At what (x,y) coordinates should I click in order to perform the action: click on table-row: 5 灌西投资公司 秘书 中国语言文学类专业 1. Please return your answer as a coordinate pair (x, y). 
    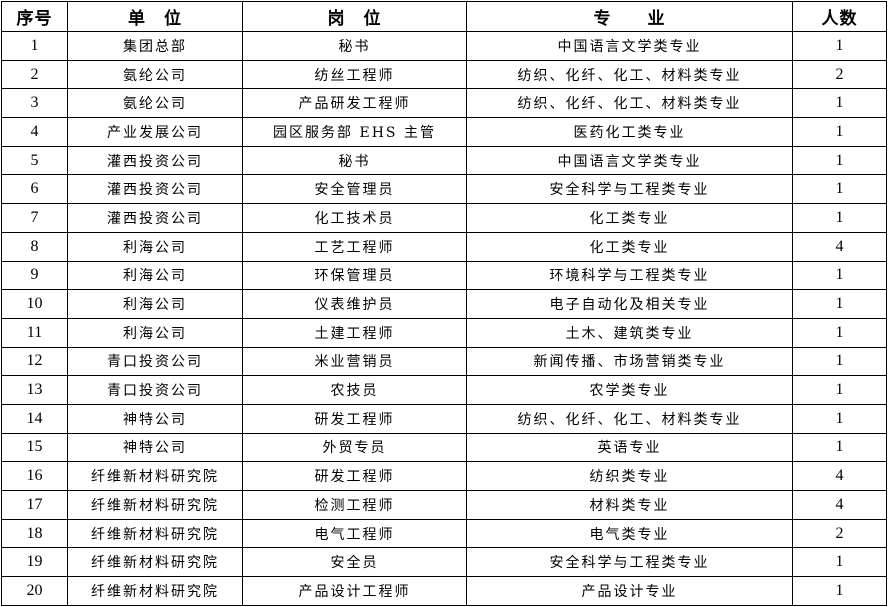
    Looking at the image, I should click on (444, 160).